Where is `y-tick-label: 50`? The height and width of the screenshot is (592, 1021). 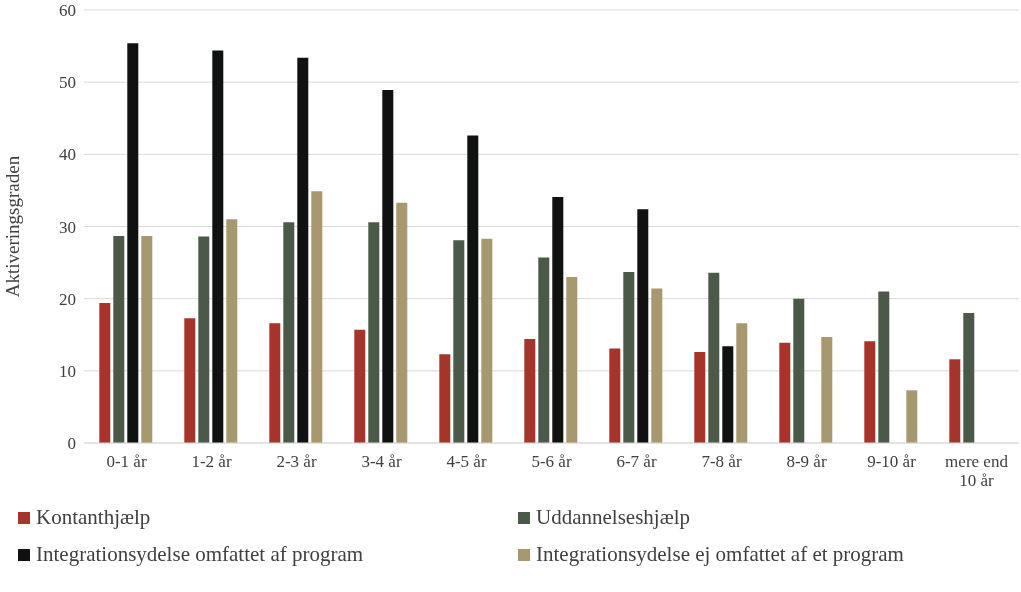 y-tick-label: 50 is located at coordinates (67, 83).